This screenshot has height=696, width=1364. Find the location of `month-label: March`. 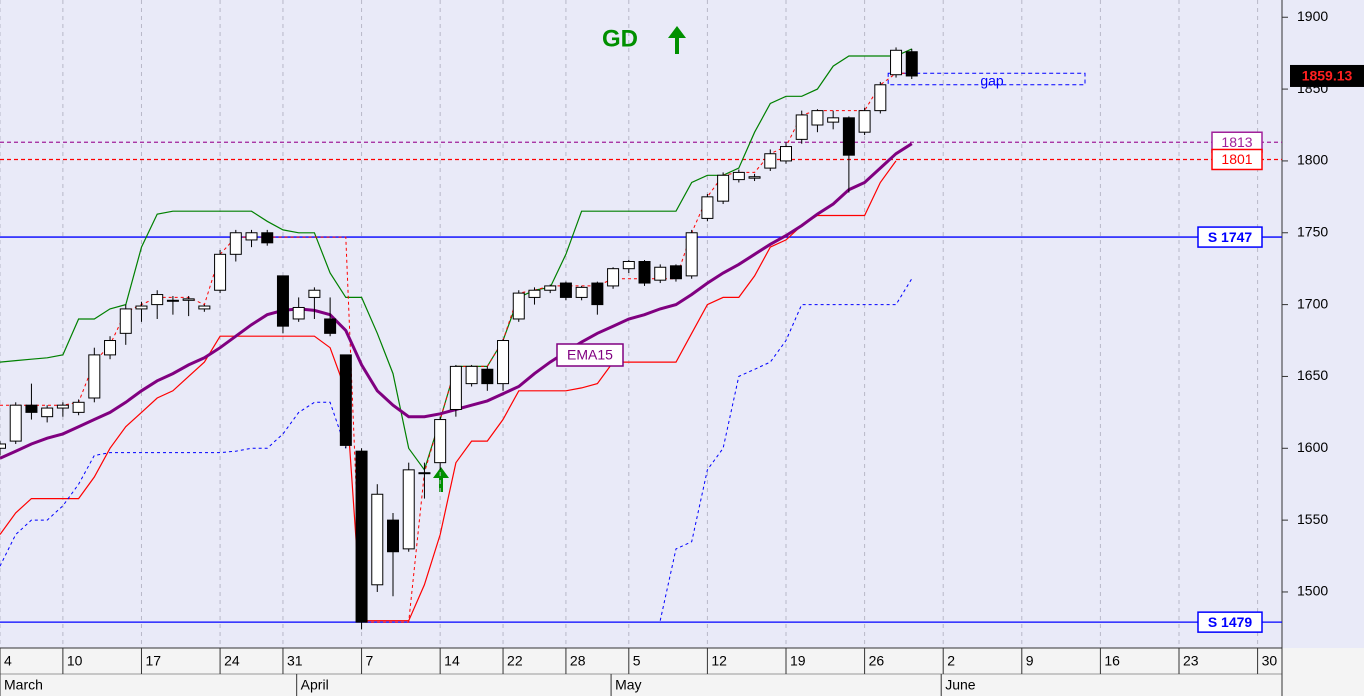

month-label: March is located at coordinates (23, 685).